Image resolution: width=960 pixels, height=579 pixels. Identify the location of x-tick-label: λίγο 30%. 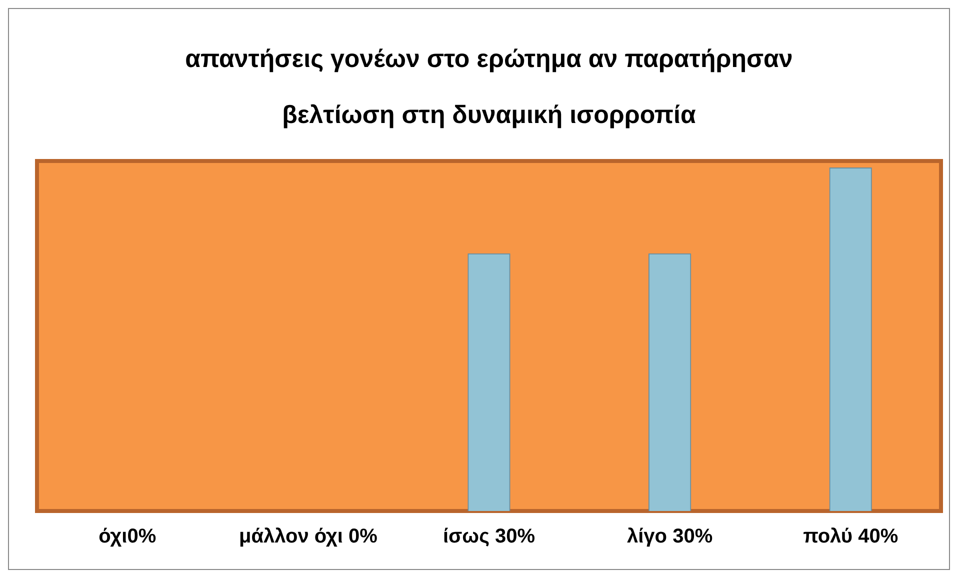
(669, 537).